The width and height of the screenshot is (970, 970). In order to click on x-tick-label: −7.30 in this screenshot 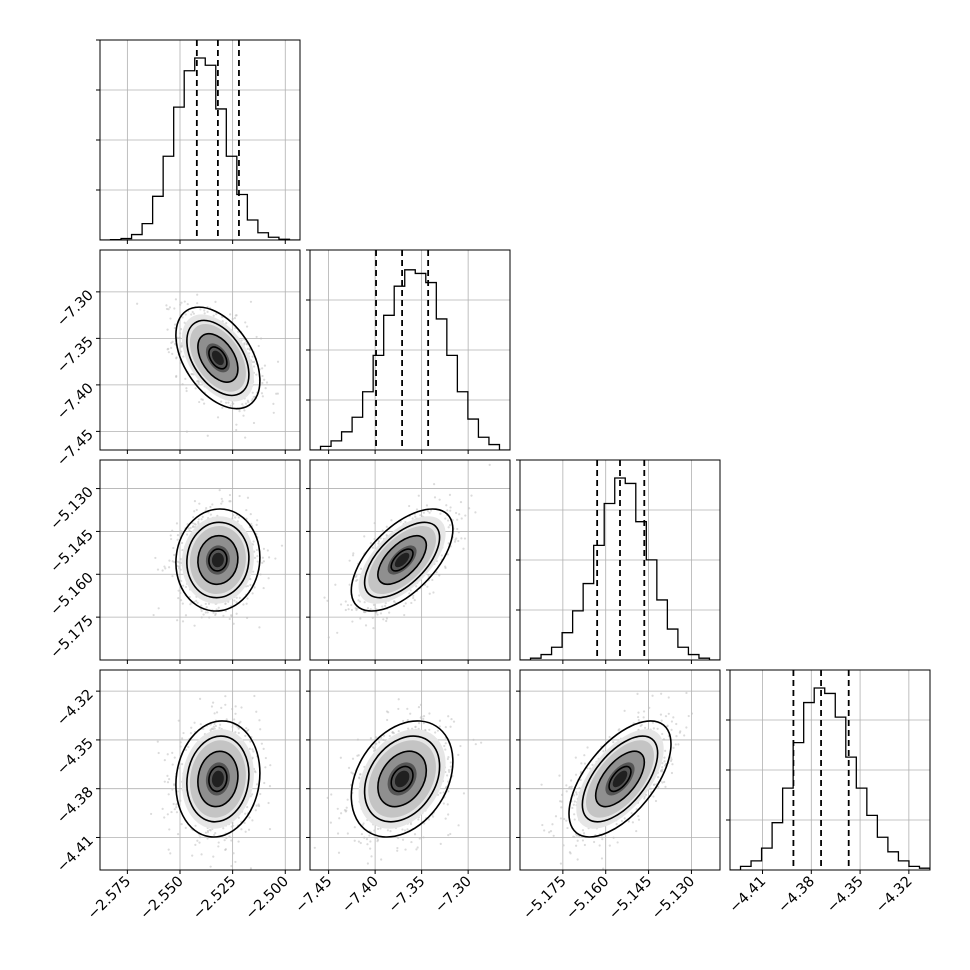, I will do `click(453, 895)`.